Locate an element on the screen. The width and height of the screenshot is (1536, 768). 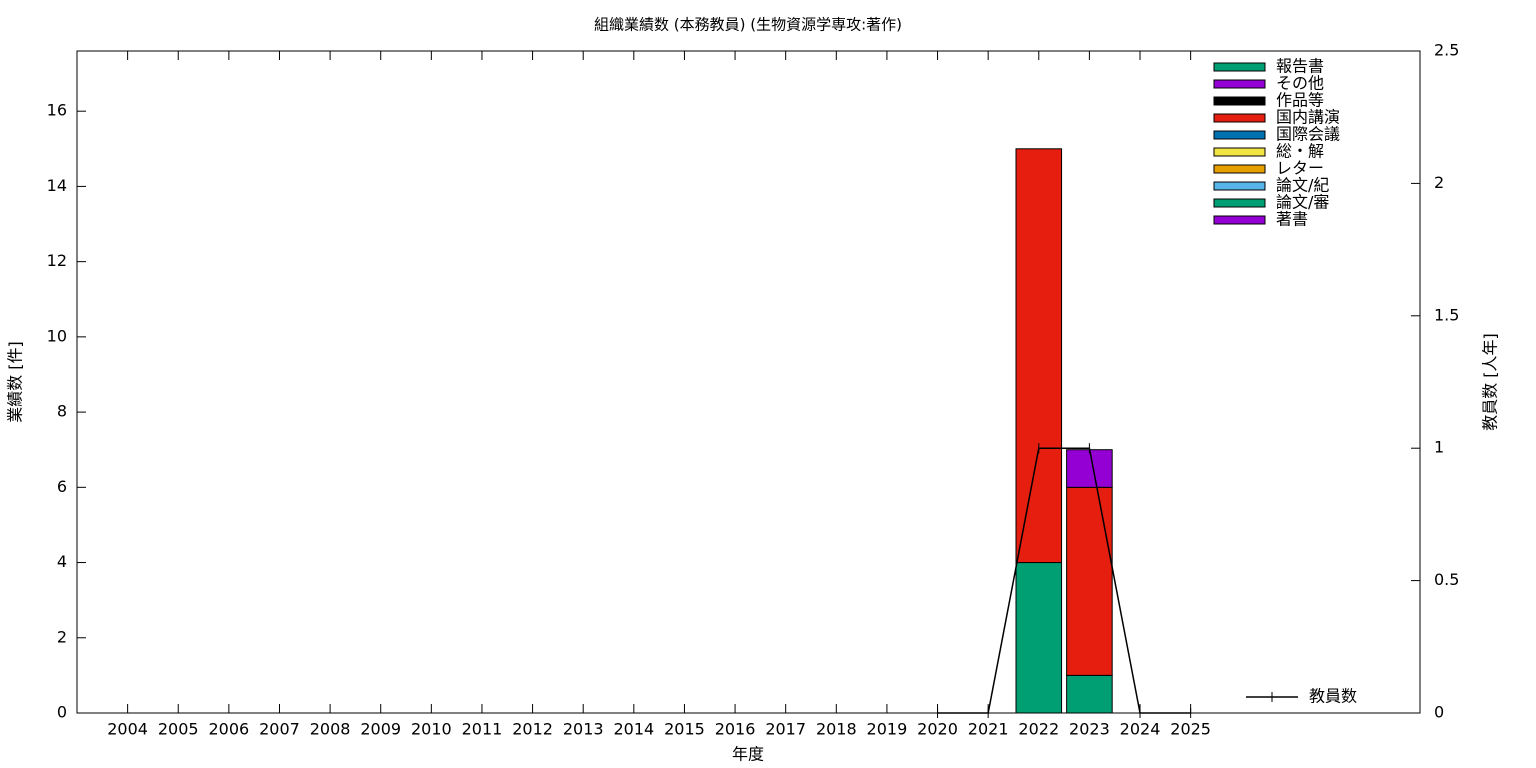
legend-label: 論文/審 is located at coordinates (1302, 202).